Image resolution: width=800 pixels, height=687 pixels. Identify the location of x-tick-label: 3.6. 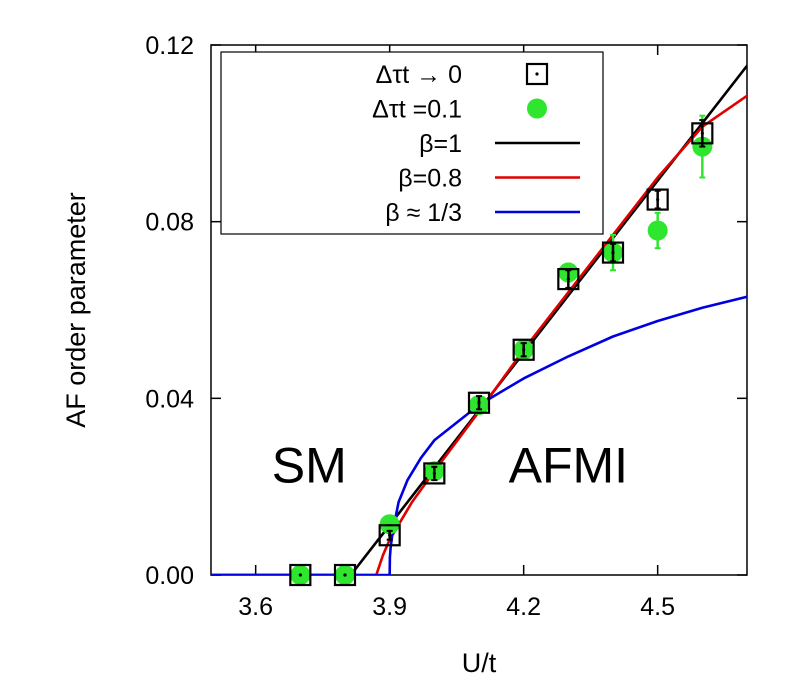
(255, 607).